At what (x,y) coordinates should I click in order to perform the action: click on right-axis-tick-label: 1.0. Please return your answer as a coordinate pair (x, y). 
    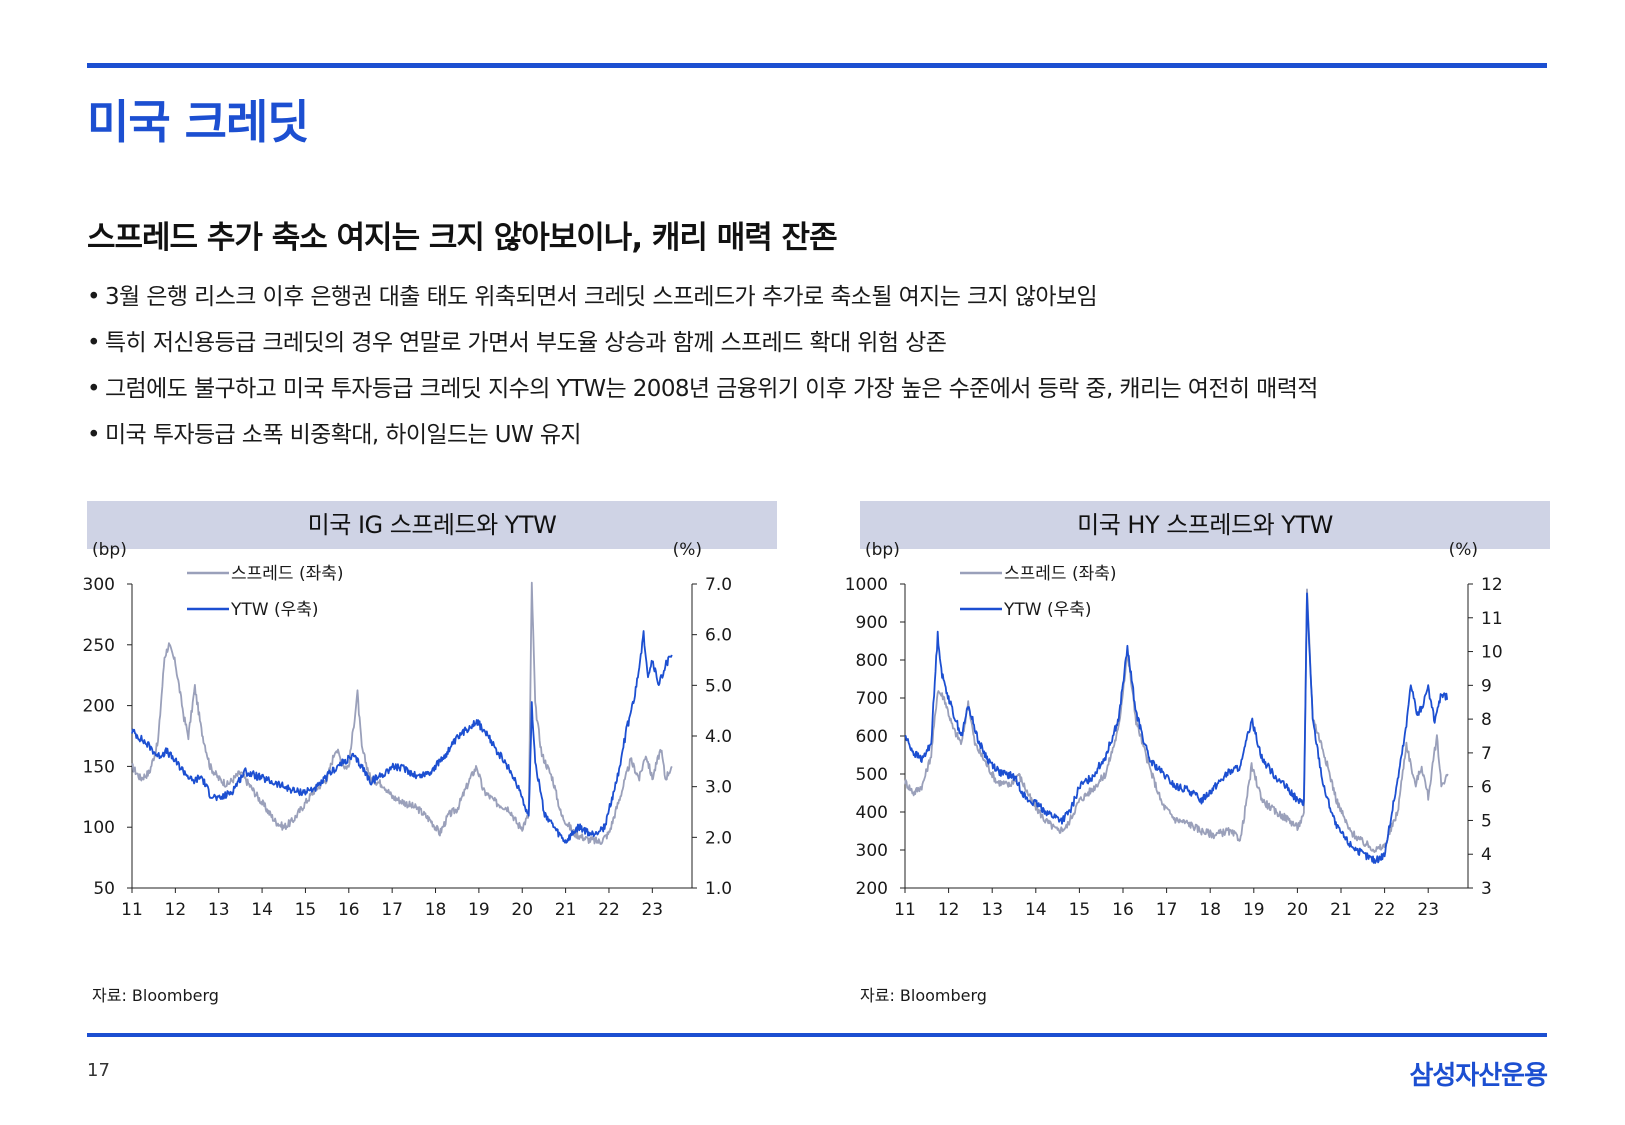
    Looking at the image, I should click on (718, 889).